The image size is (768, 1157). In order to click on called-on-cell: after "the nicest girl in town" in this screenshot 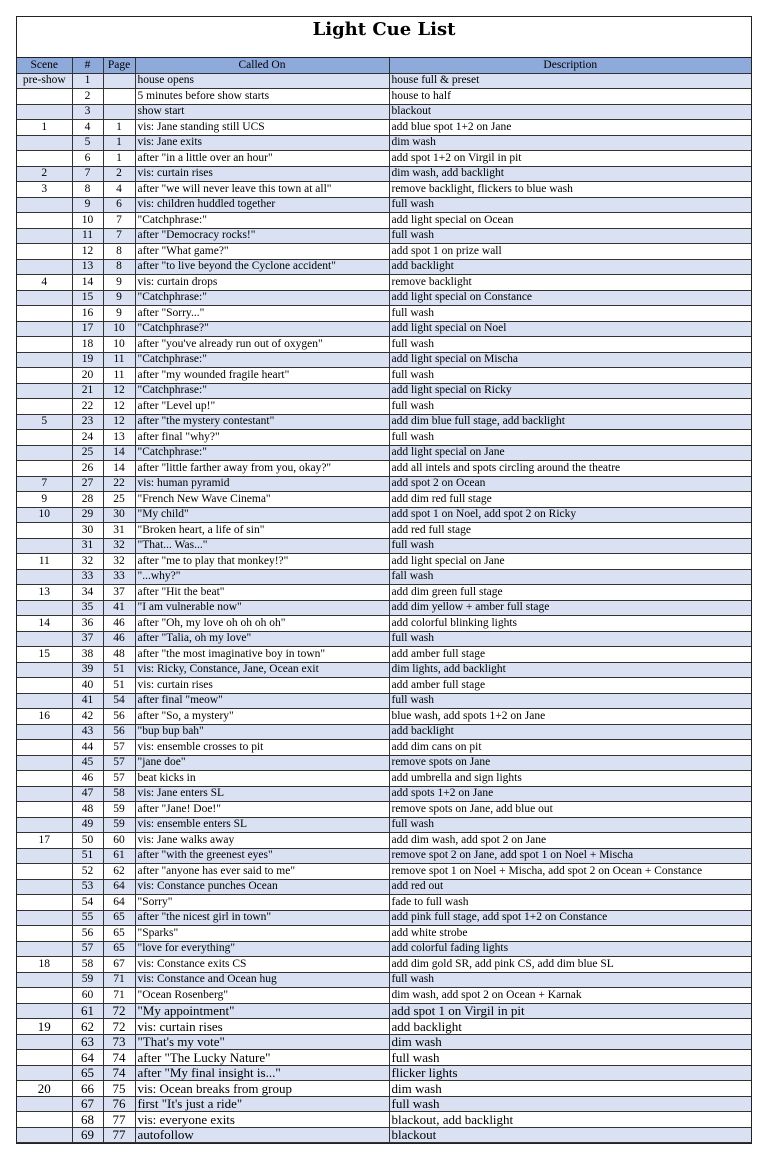, I will do `click(262, 917)`.